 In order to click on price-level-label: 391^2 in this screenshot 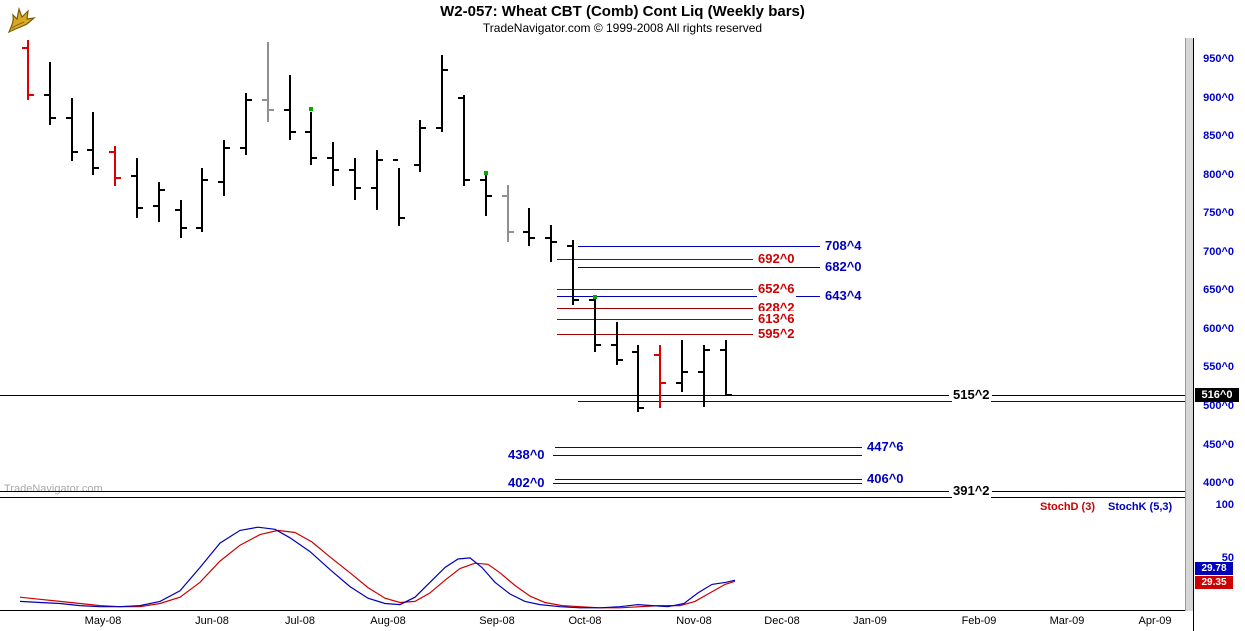, I will do `click(971, 491)`.